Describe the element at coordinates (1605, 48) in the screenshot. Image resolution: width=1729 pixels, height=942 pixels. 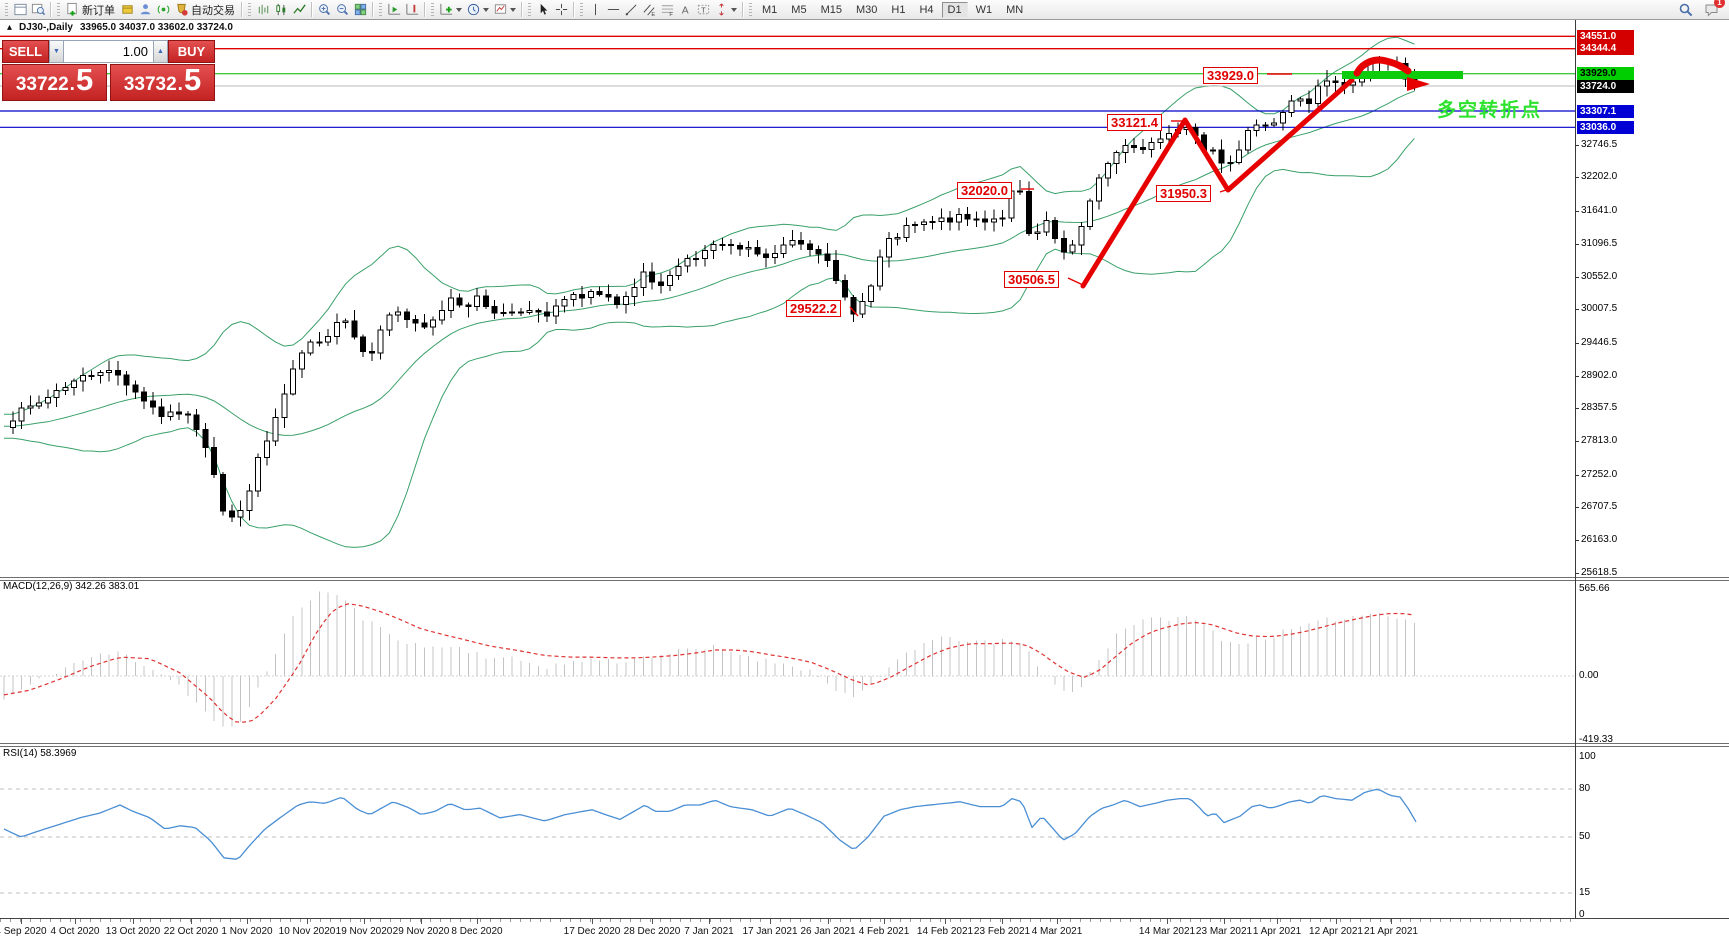
I see `price-chip: 34344.4` at that location.